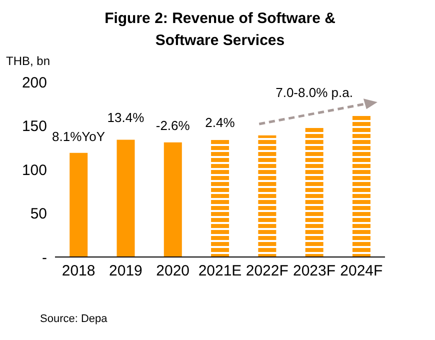 This screenshot has height=340, width=435. Describe the element at coordinates (28, 61) in the screenshot. I see `y-axis-title: THB, bn` at that location.